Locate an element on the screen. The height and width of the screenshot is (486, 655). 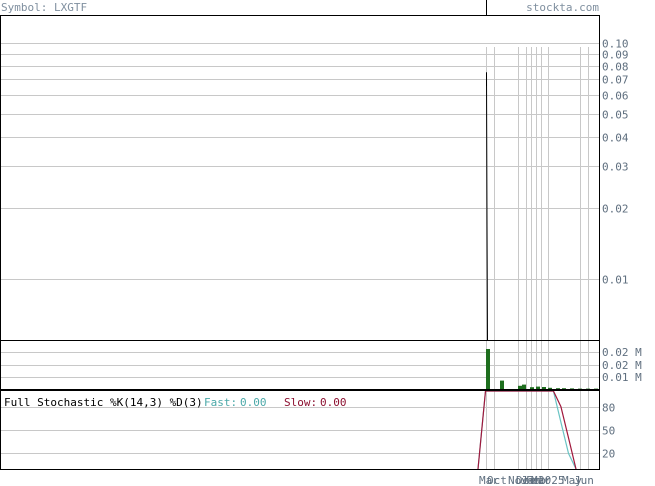
price-line is located at coordinates (487, 206).